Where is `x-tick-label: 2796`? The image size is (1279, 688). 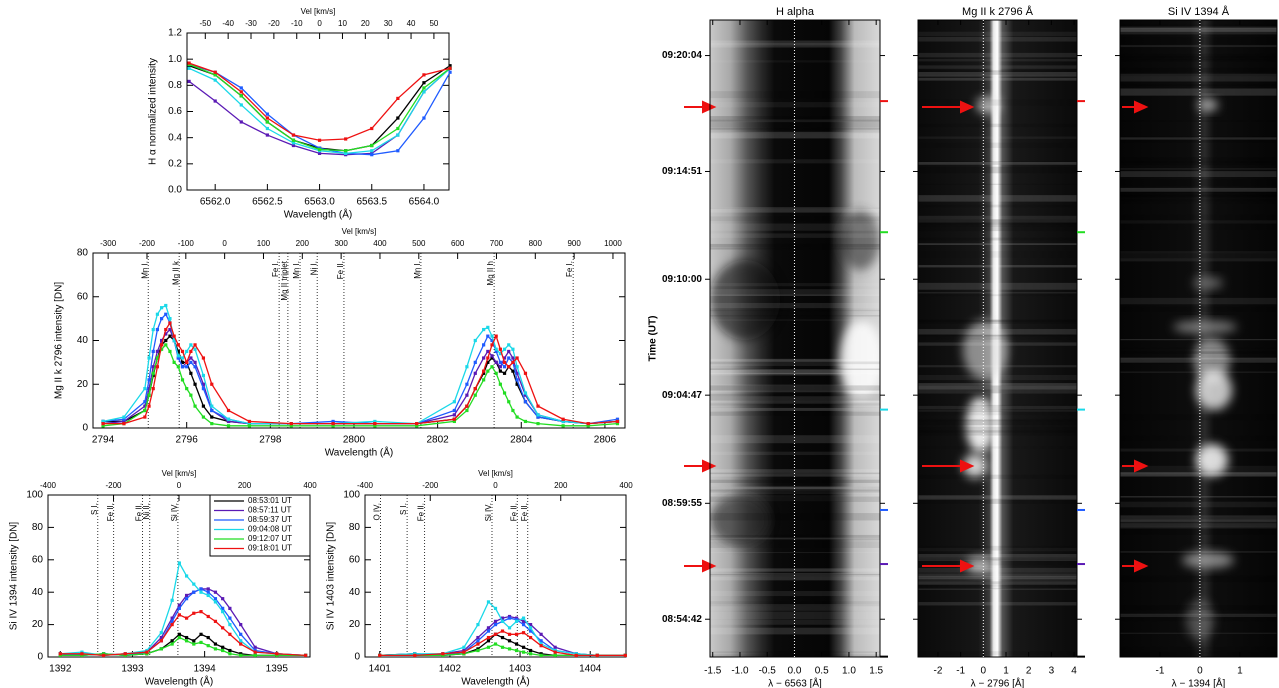
x-tick-label: 2796 is located at coordinates (187, 440).